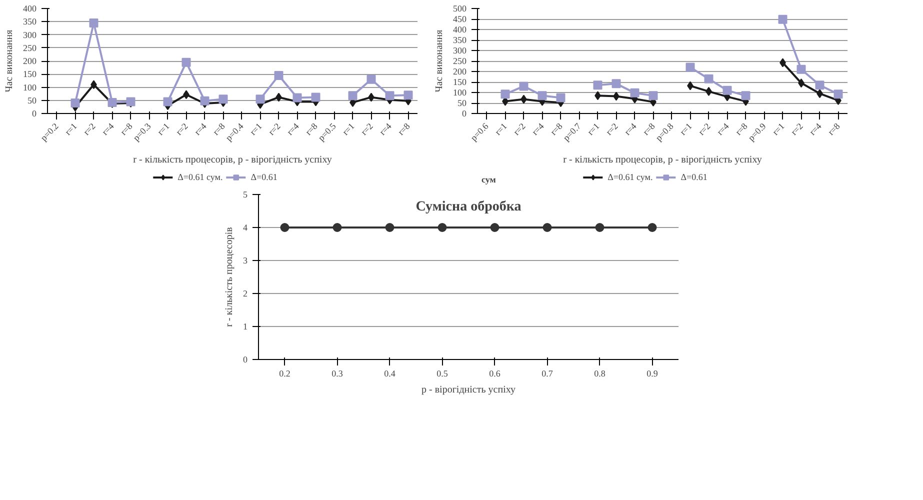  I want to click on y-tick-label: 3, so click(245, 261).